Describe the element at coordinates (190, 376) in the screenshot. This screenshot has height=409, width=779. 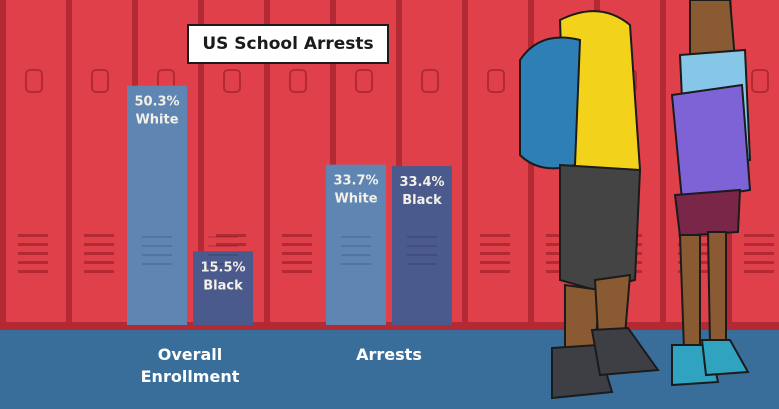
I see `category-label: Enrollment` at that location.